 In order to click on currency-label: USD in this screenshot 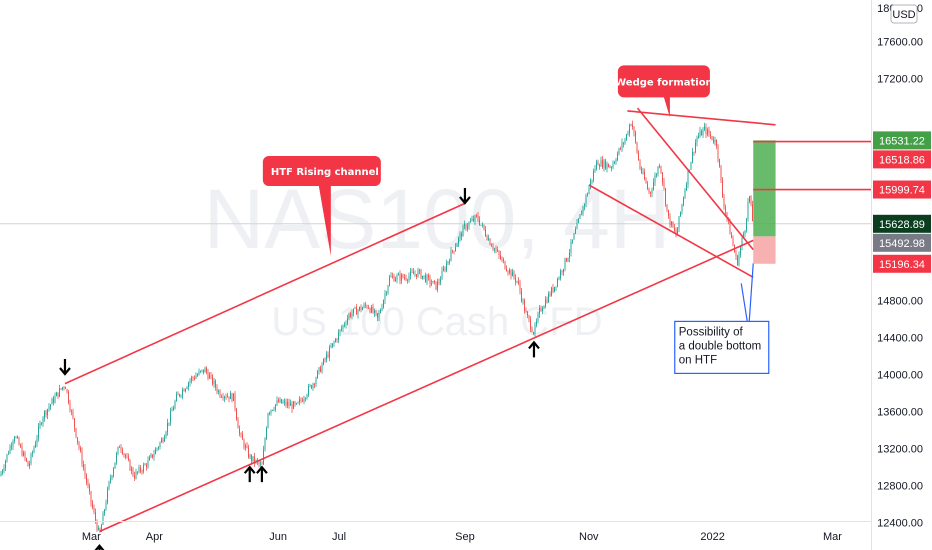, I will do `click(903, 15)`.